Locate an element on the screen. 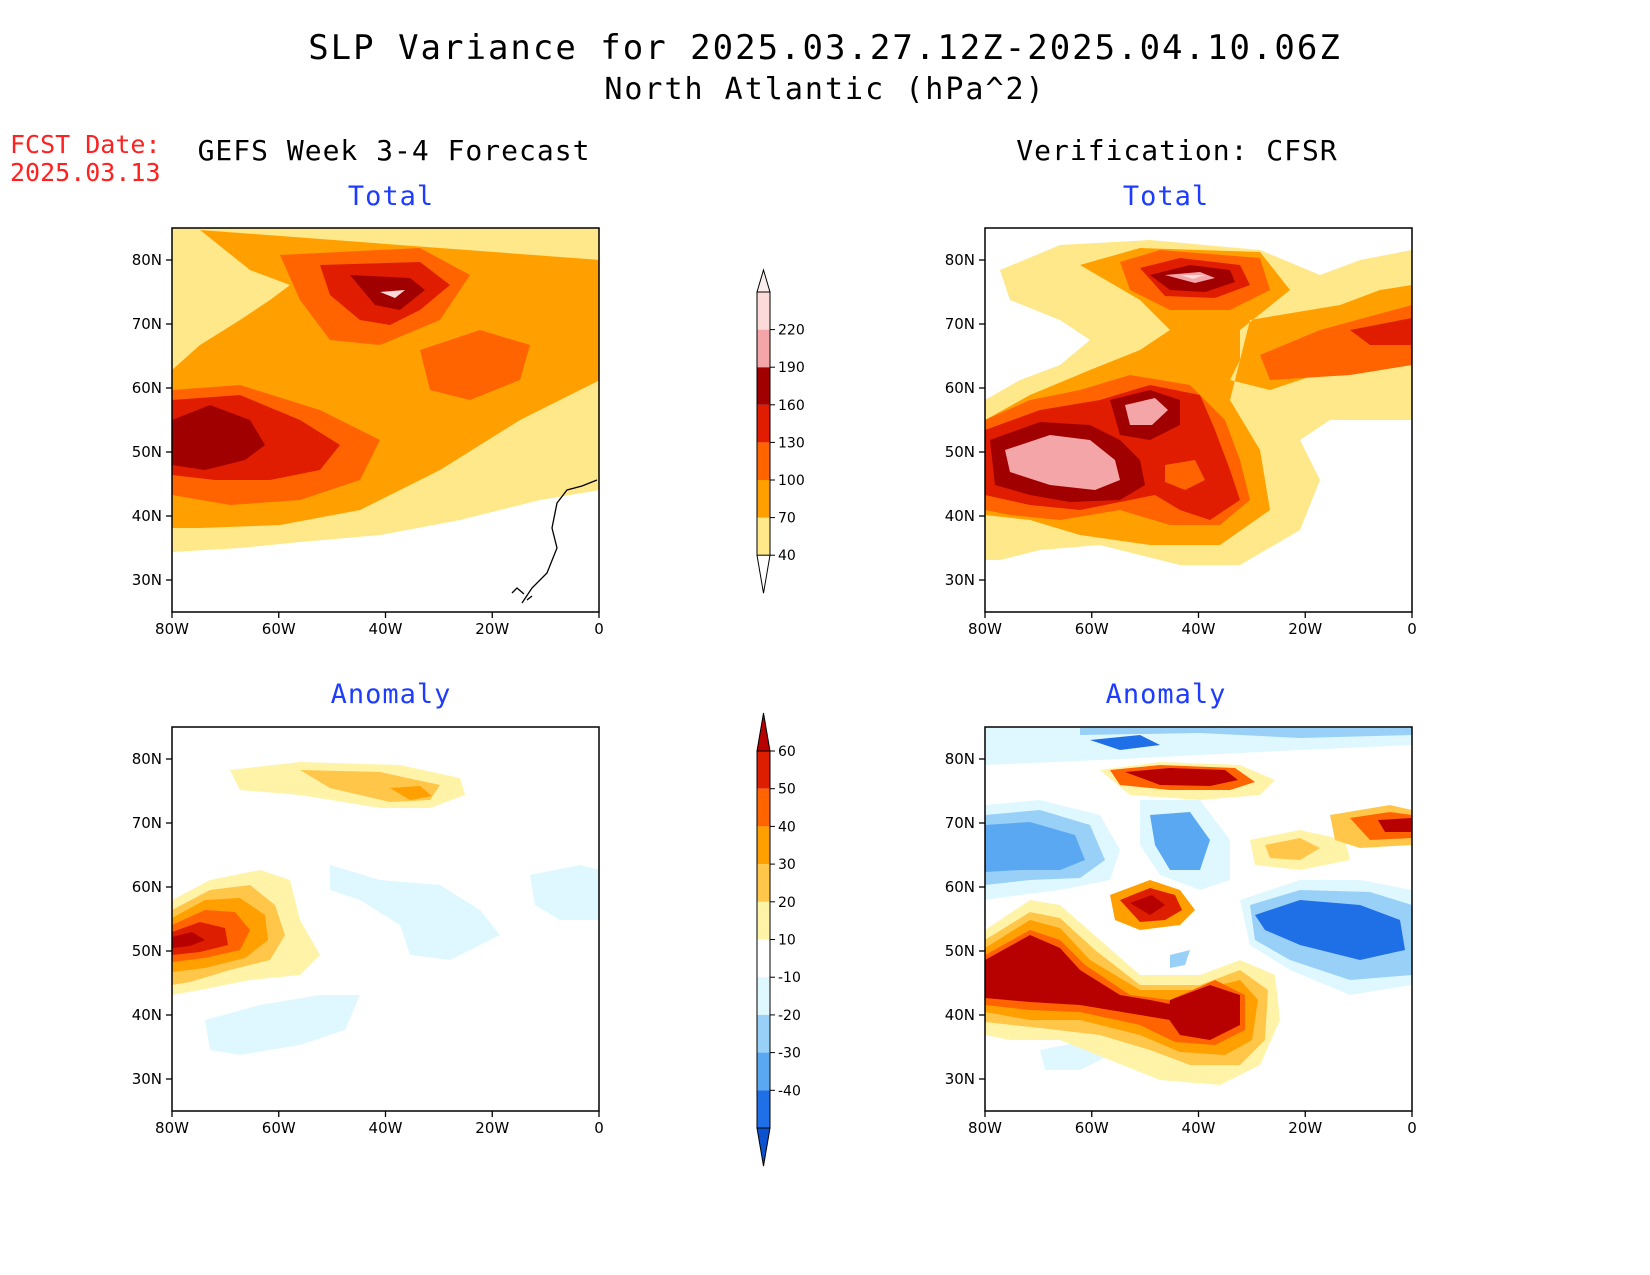  colorbar-total-frame is located at coordinates (763, 423).